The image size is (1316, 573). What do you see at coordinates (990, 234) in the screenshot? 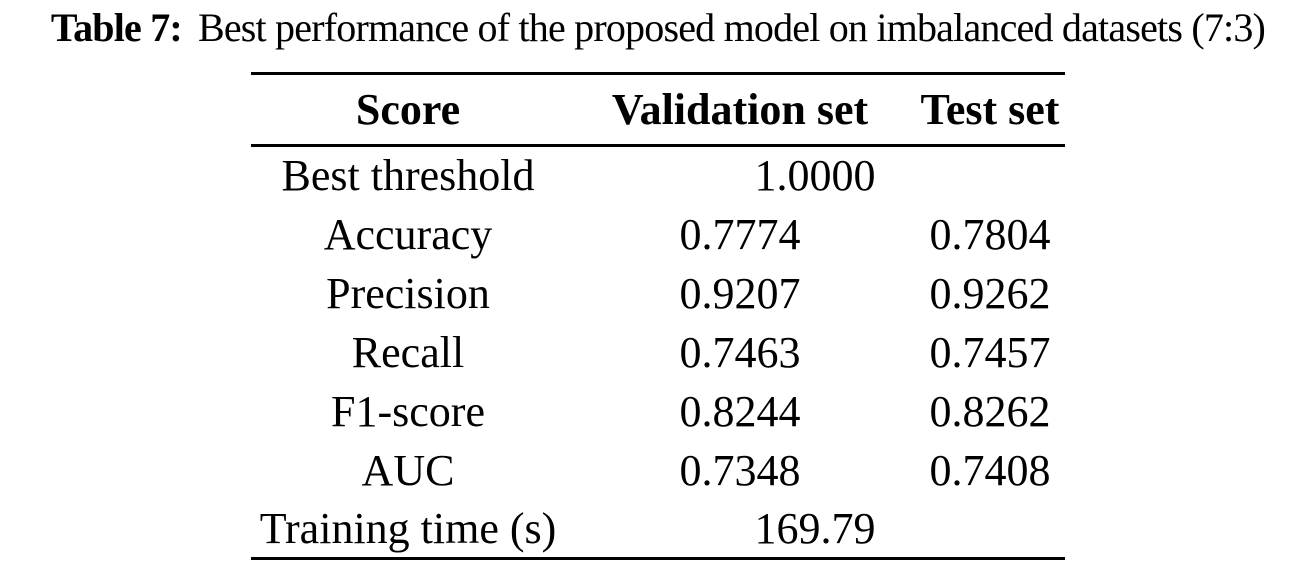
I see `test-value: 0.7804` at bounding box center [990, 234].